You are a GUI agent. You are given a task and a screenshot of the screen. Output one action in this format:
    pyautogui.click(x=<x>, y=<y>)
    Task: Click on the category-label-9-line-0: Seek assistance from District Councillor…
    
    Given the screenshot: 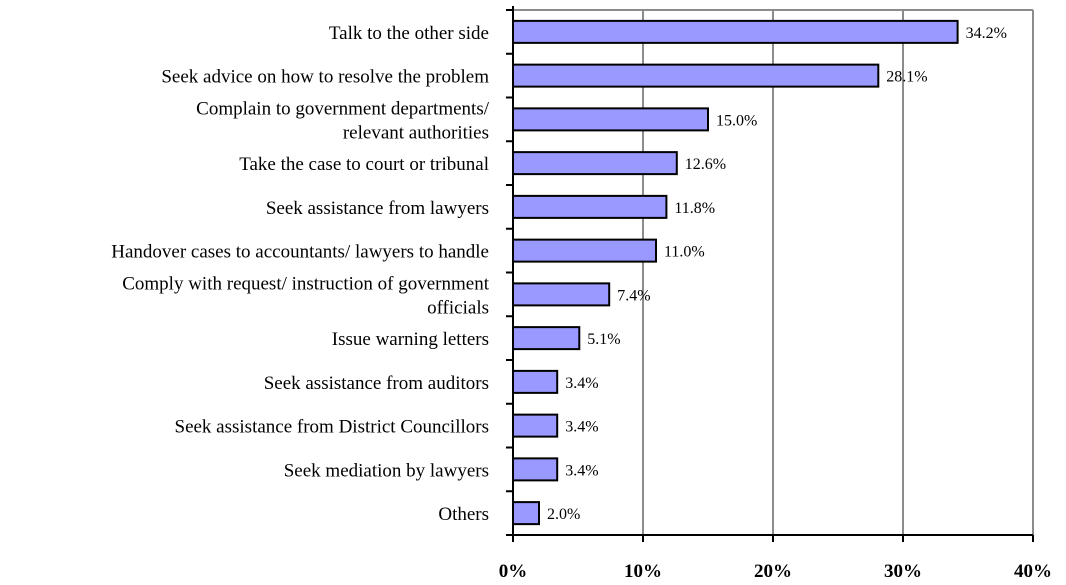 What is the action you would take?
    pyautogui.click(x=332, y=427)
    